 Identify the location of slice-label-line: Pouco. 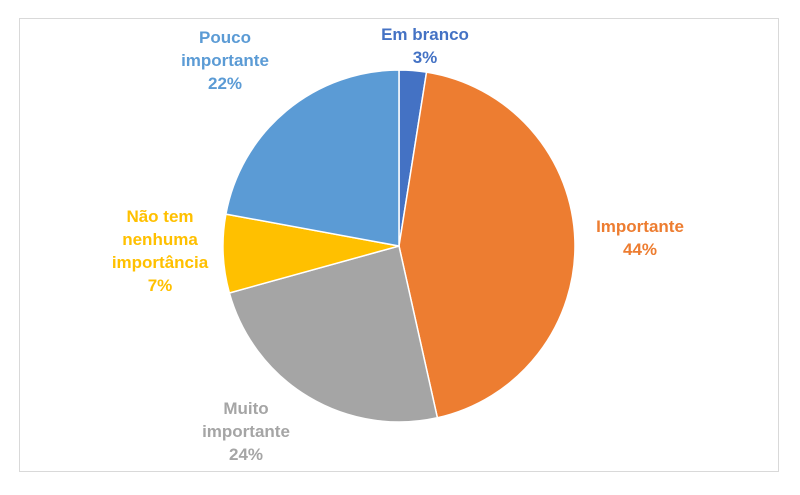
(225, 37).